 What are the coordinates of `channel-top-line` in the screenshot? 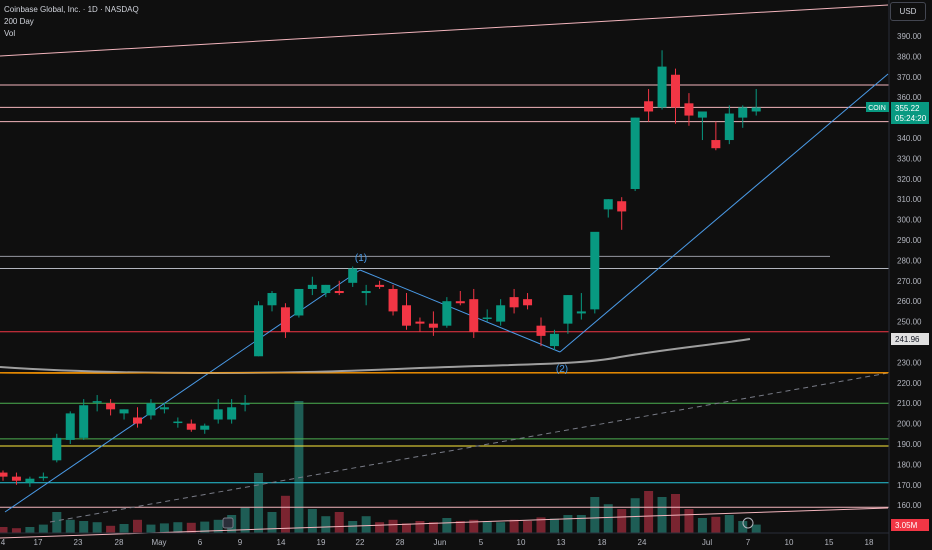 It's located at (444, 30).